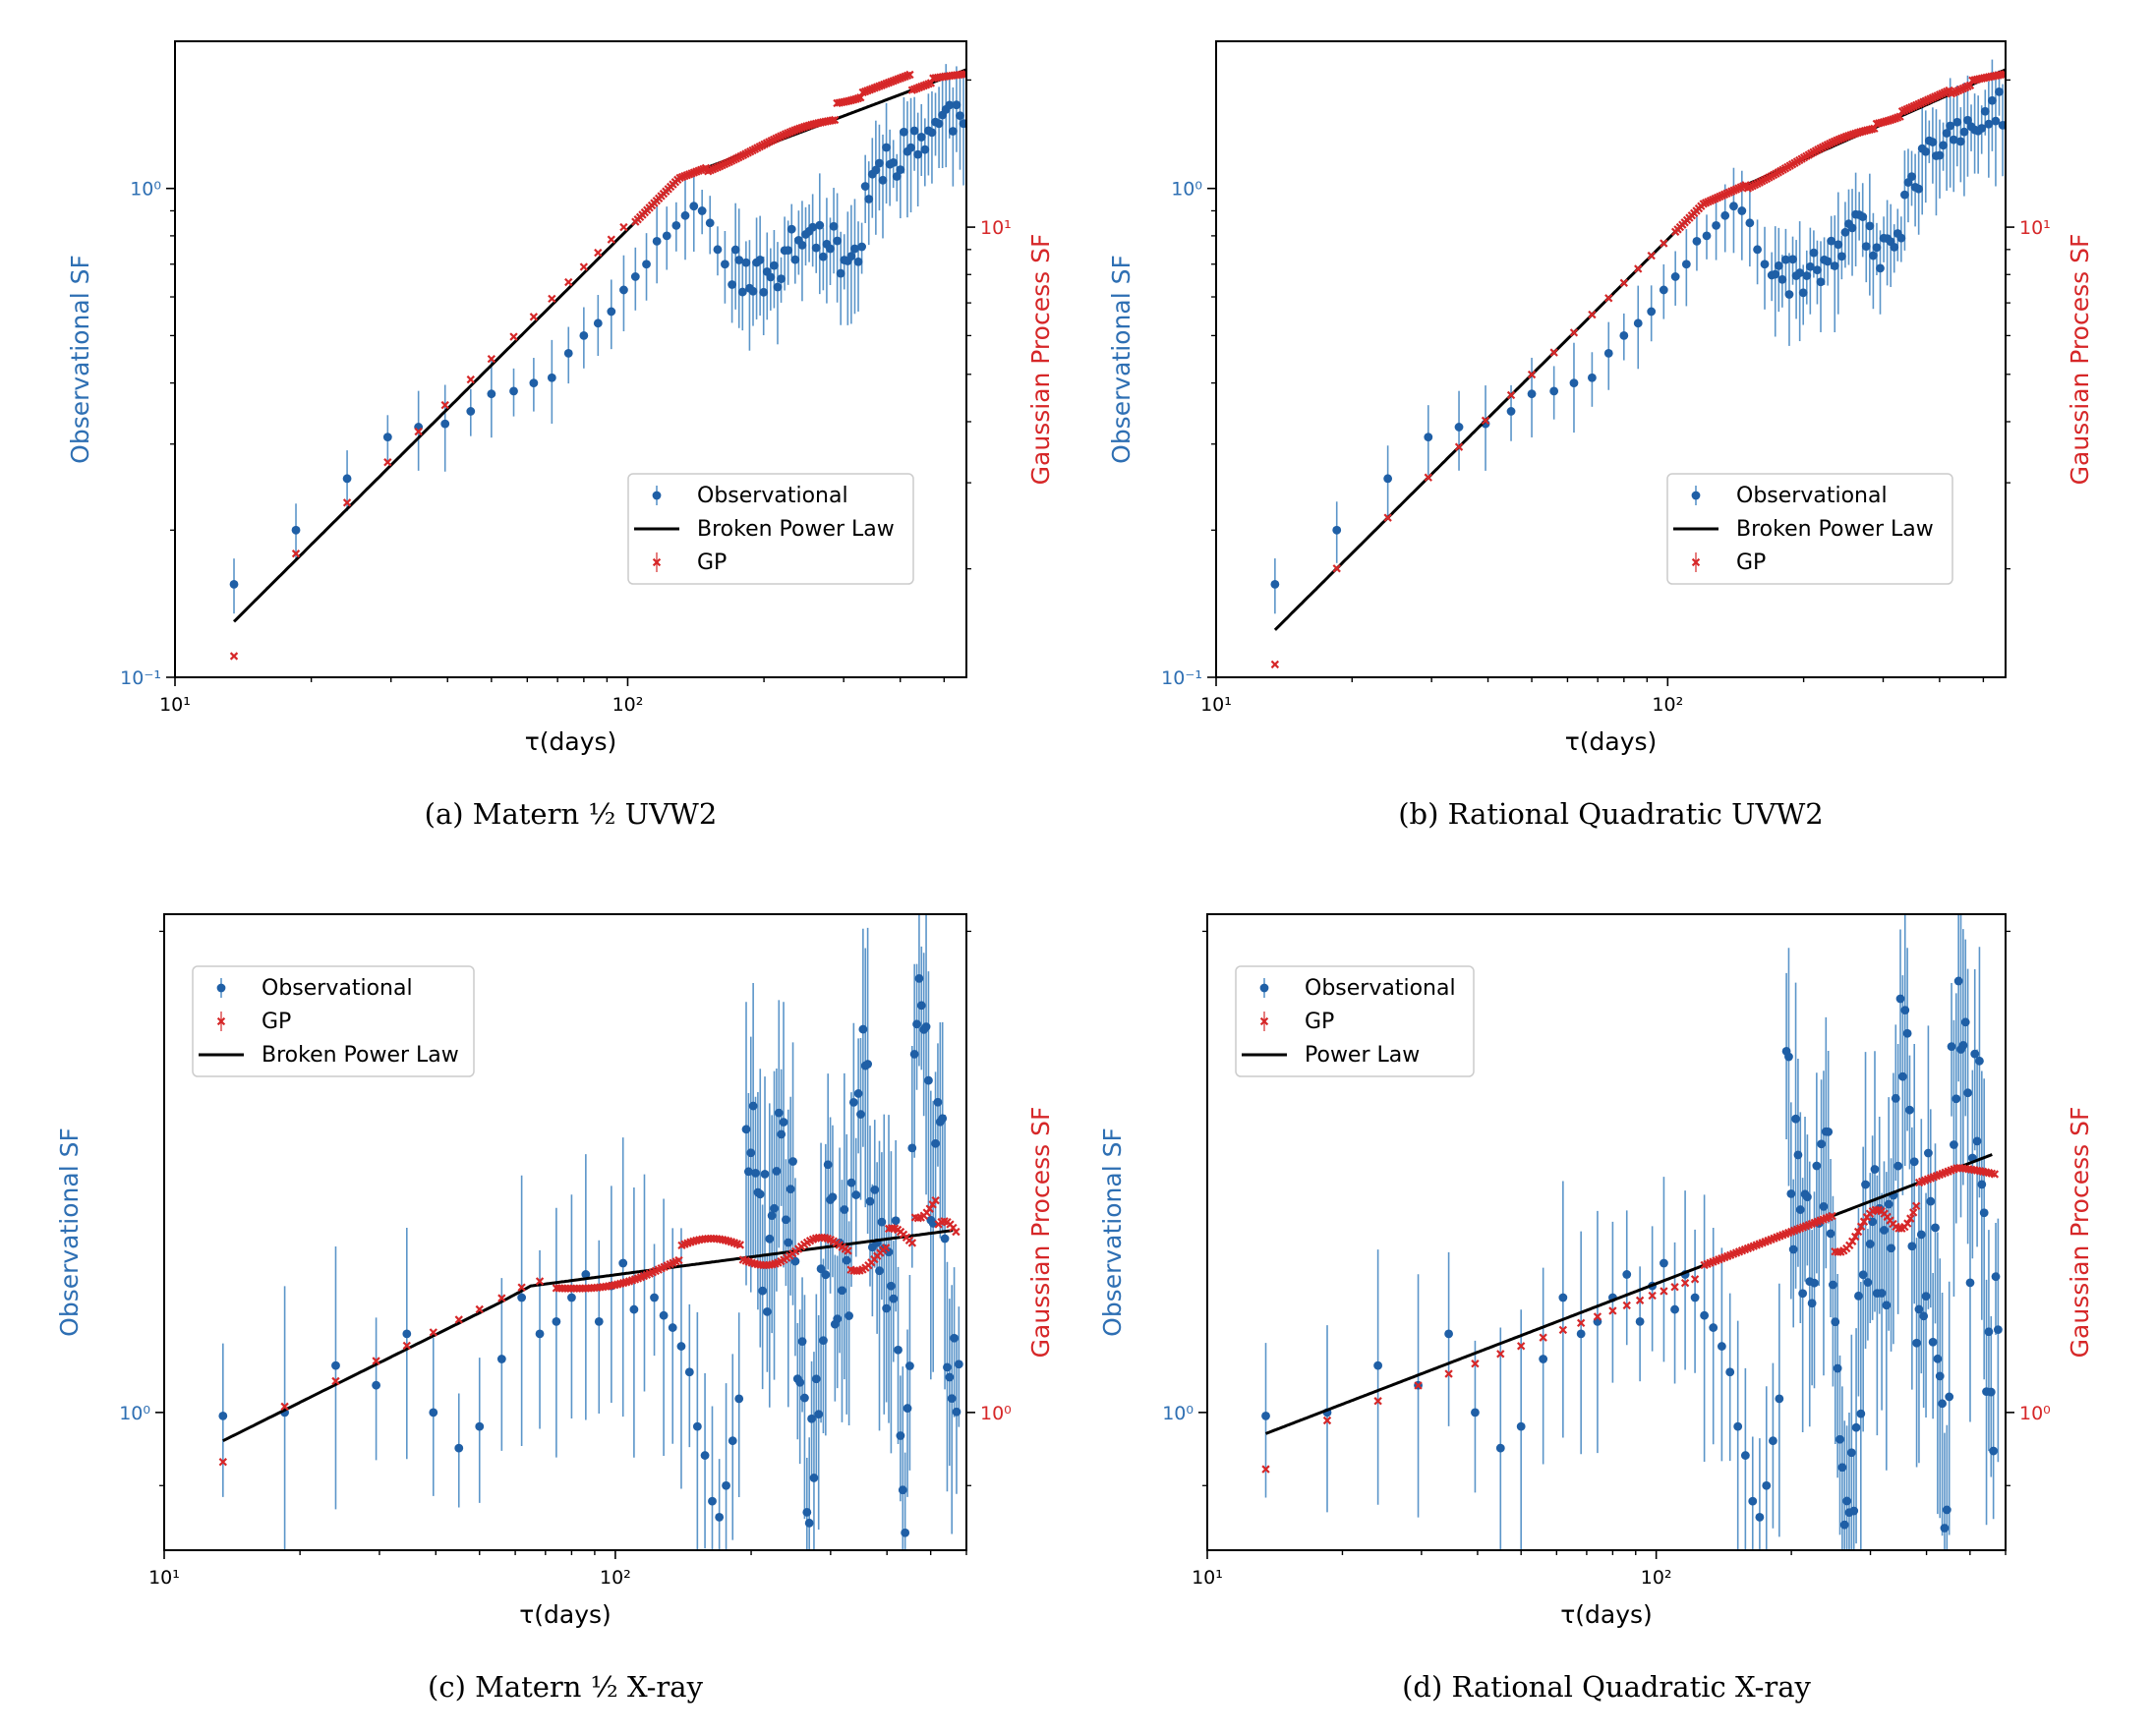  I want to click on y-tick-label: 10⁻¹, so click(140, 678).